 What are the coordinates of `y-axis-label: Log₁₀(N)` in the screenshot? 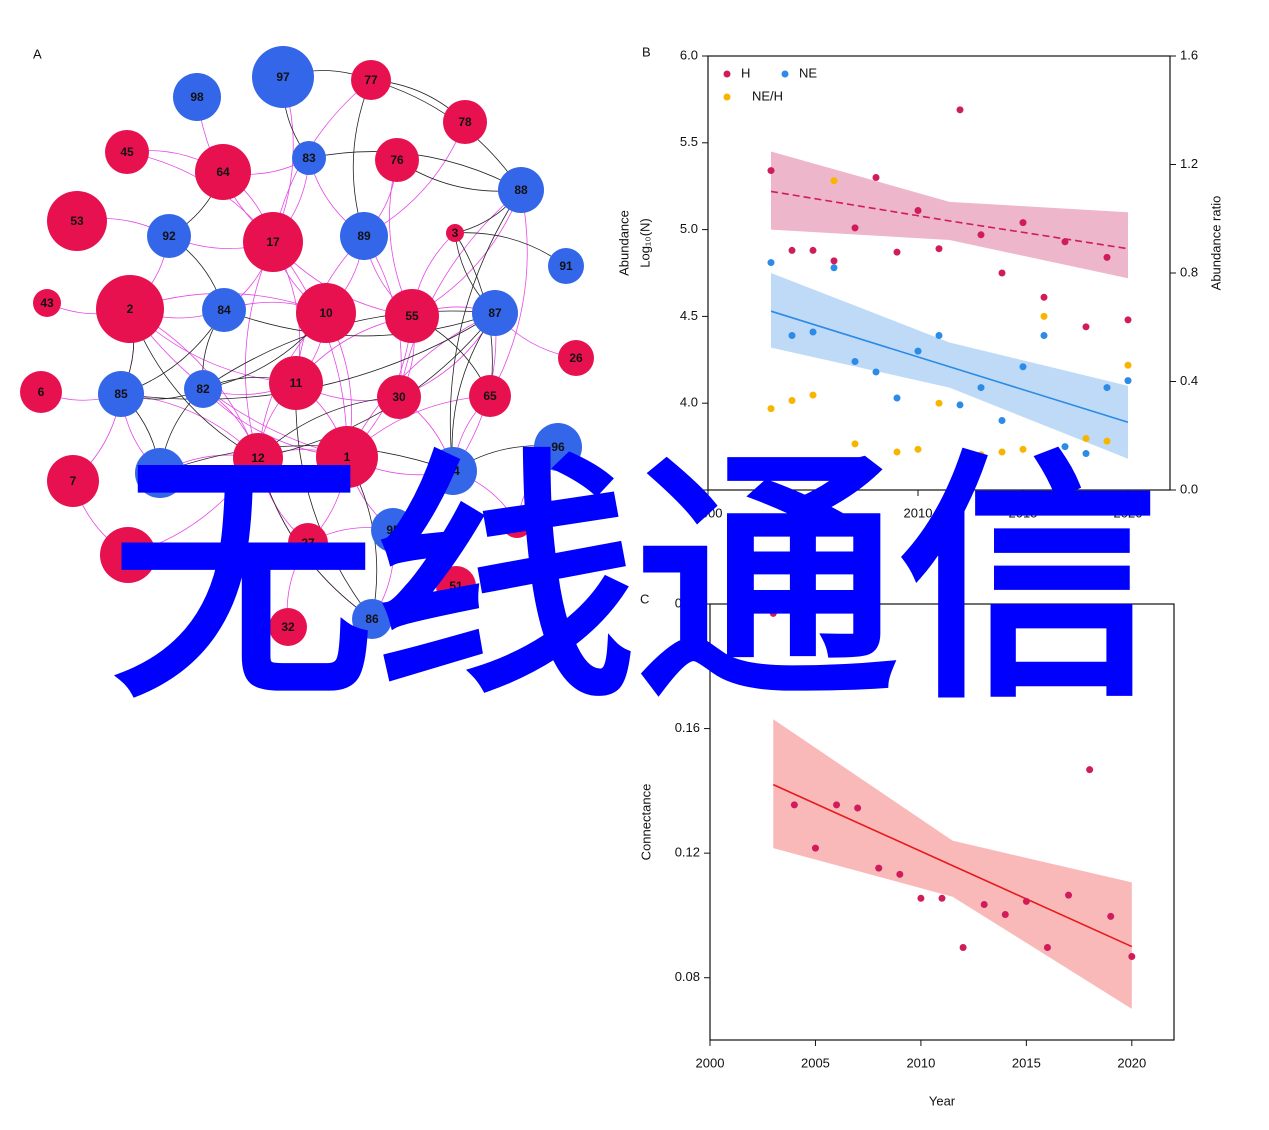 It's located at (644, 243).